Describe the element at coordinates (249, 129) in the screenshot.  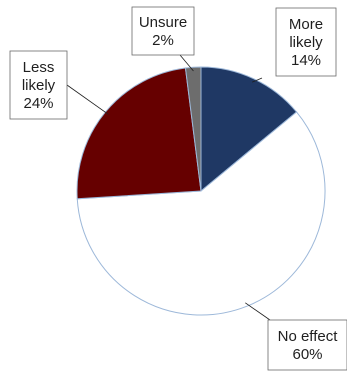
I see `pie-slice-more-likely` at that location.